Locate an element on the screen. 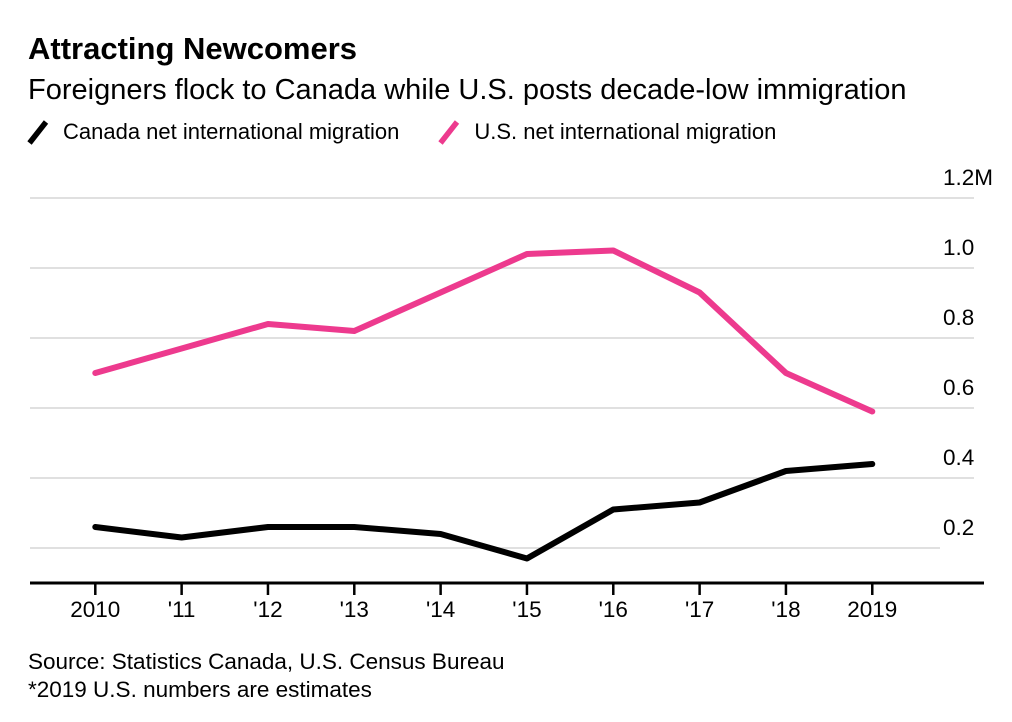 This screenshot has height=722, width=1012. x-axis-tick-label: '15 is located at coordinates (526, 609).